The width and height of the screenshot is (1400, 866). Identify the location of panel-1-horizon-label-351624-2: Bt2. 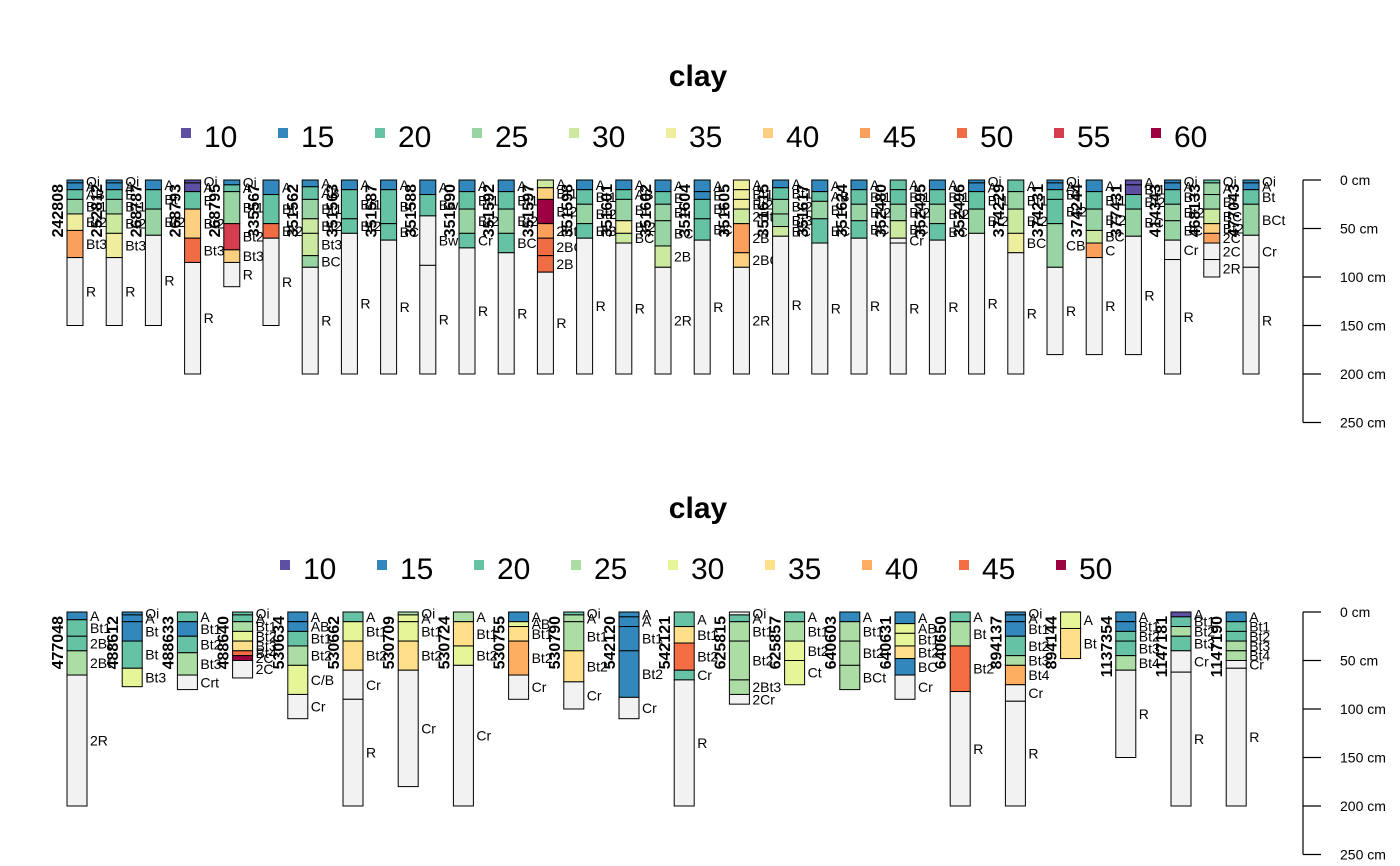
(880, 212).